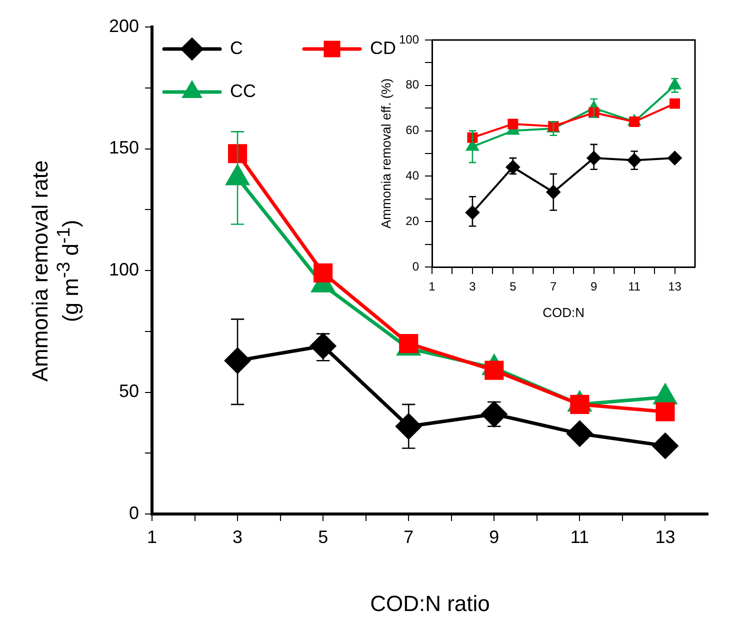 This screenshot has width=730, height=622. I want to click on legend-label: CD, so click(383, 48).